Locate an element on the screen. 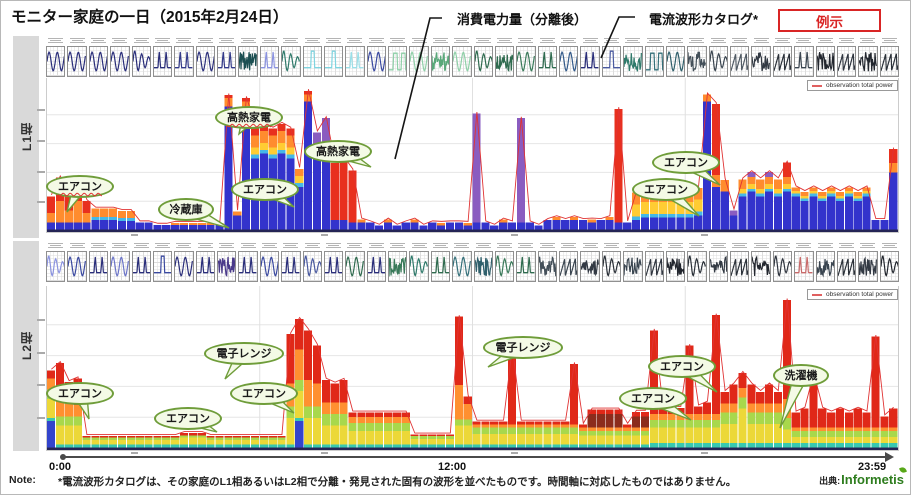 The width and height of the screenshot is (911, 495). time-axis-arrowhead is located at coordinates (889, 457).